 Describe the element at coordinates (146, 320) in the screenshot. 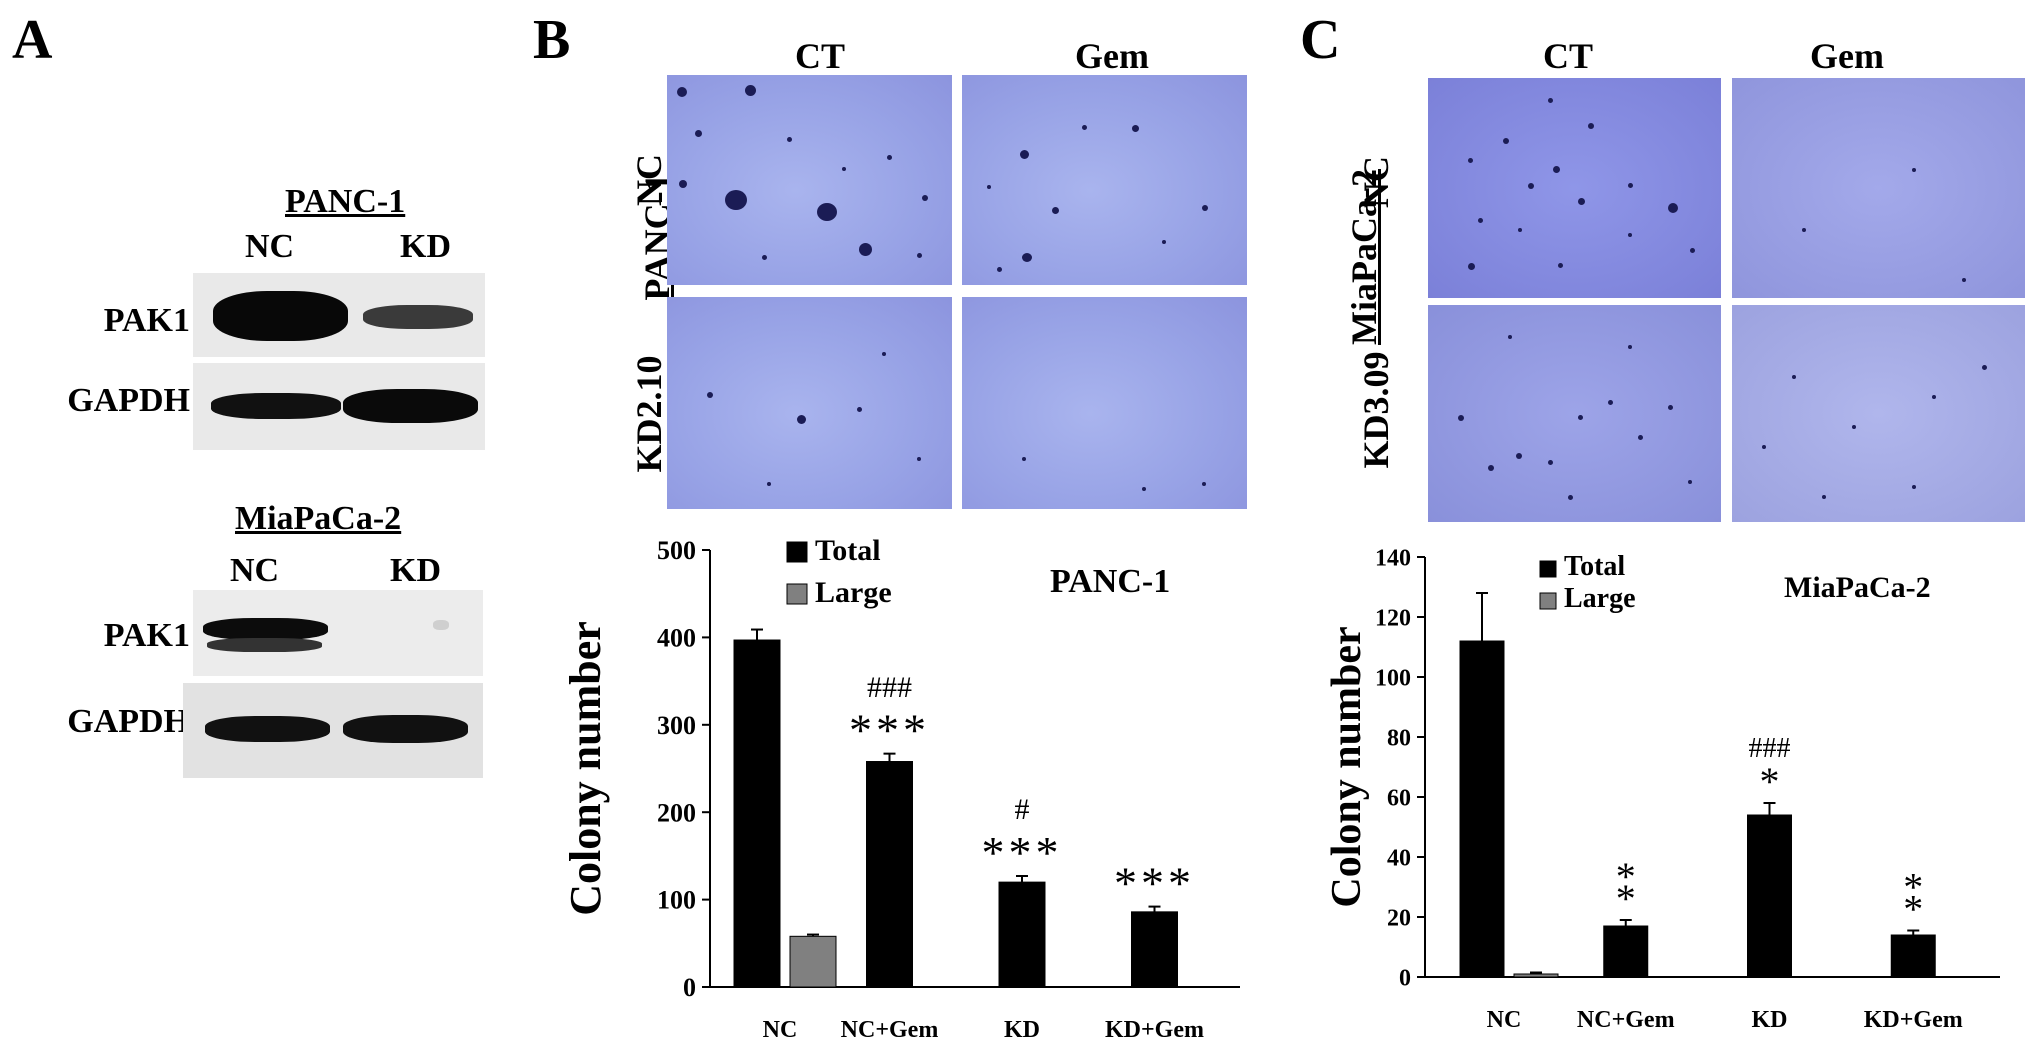

I see `blot-row-pak1: PAK1` at that location.